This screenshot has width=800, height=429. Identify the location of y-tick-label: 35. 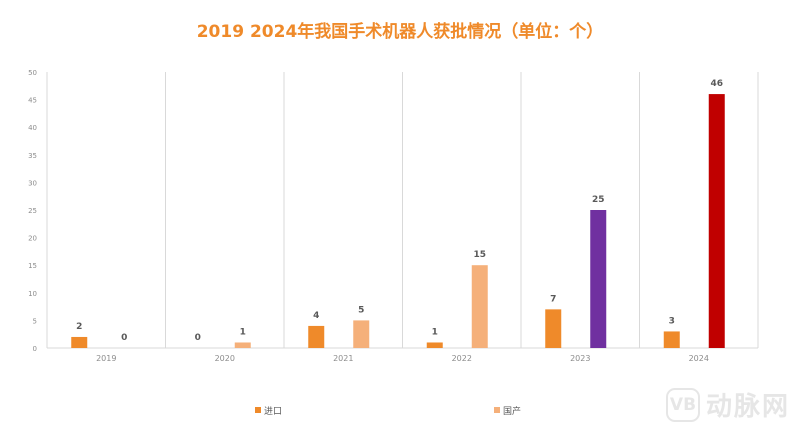
(32, 156).